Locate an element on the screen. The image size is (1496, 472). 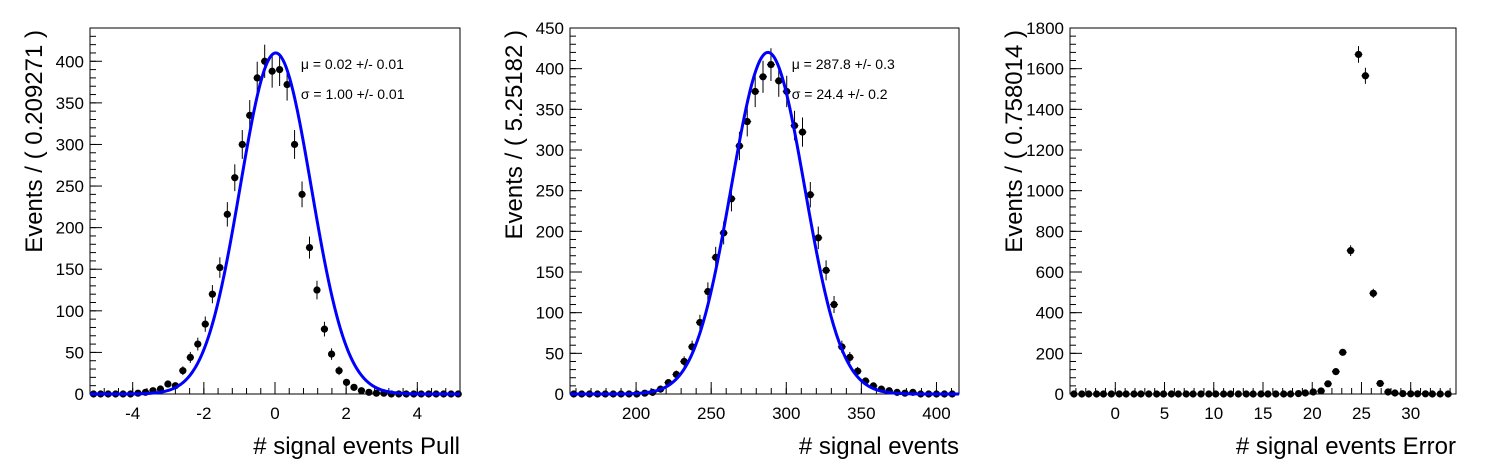
y-tick-label: 1600 is located at coordinates (1045, 69).